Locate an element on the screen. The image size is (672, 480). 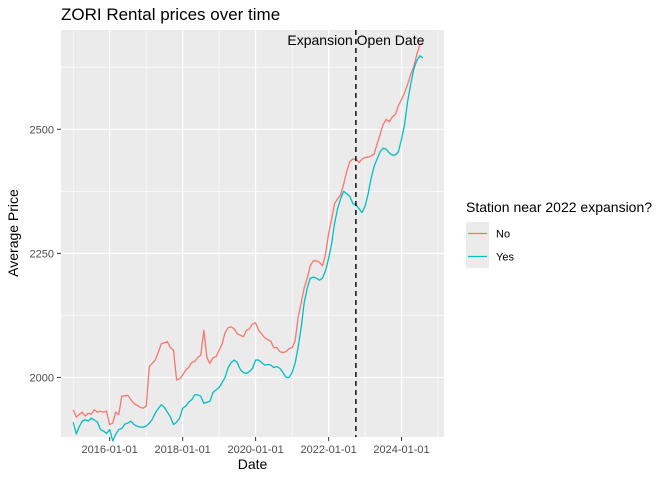
x-tick-label: 2018-01-01 is located at coordinates (183, 450).